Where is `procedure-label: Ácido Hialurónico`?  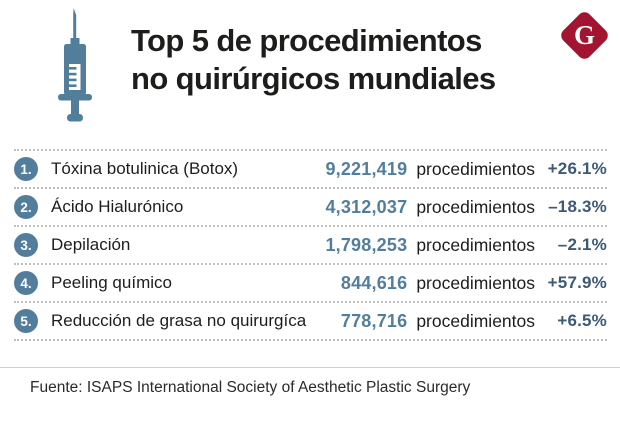 procedure-label: Ácido Hialurónico is located at coordinates (117, 206).